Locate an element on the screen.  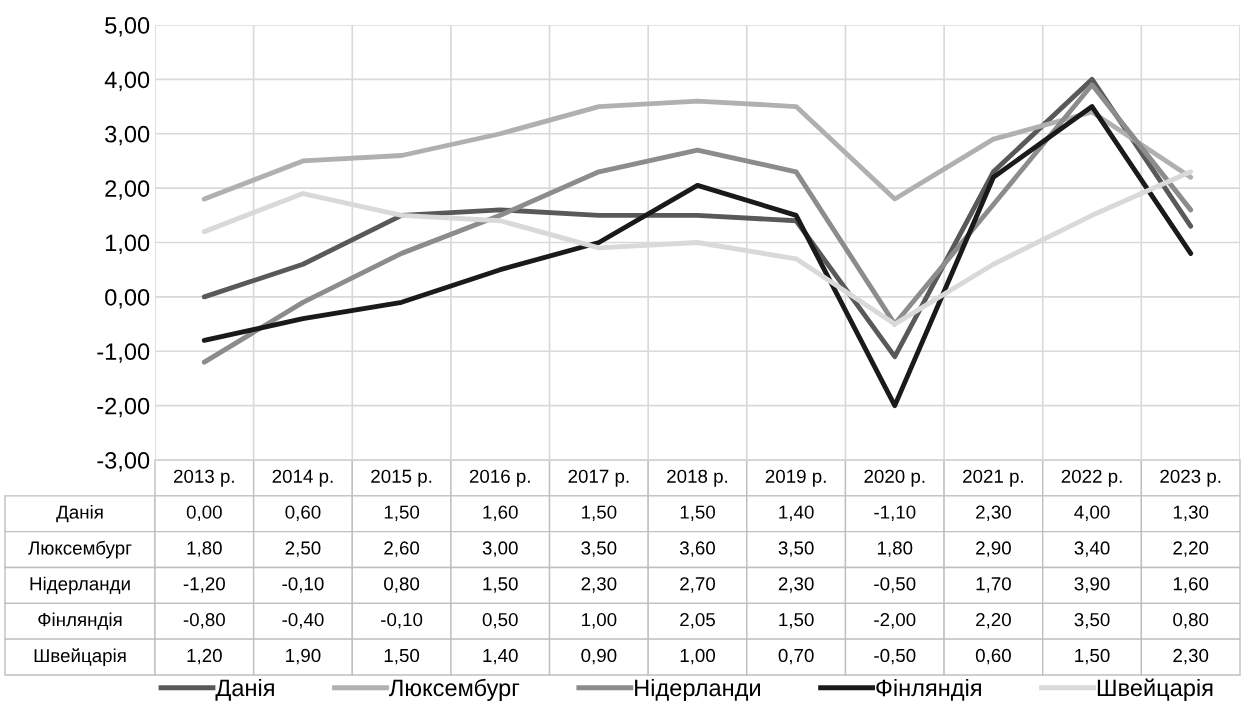
line-series is located at coordinates (697, 150).